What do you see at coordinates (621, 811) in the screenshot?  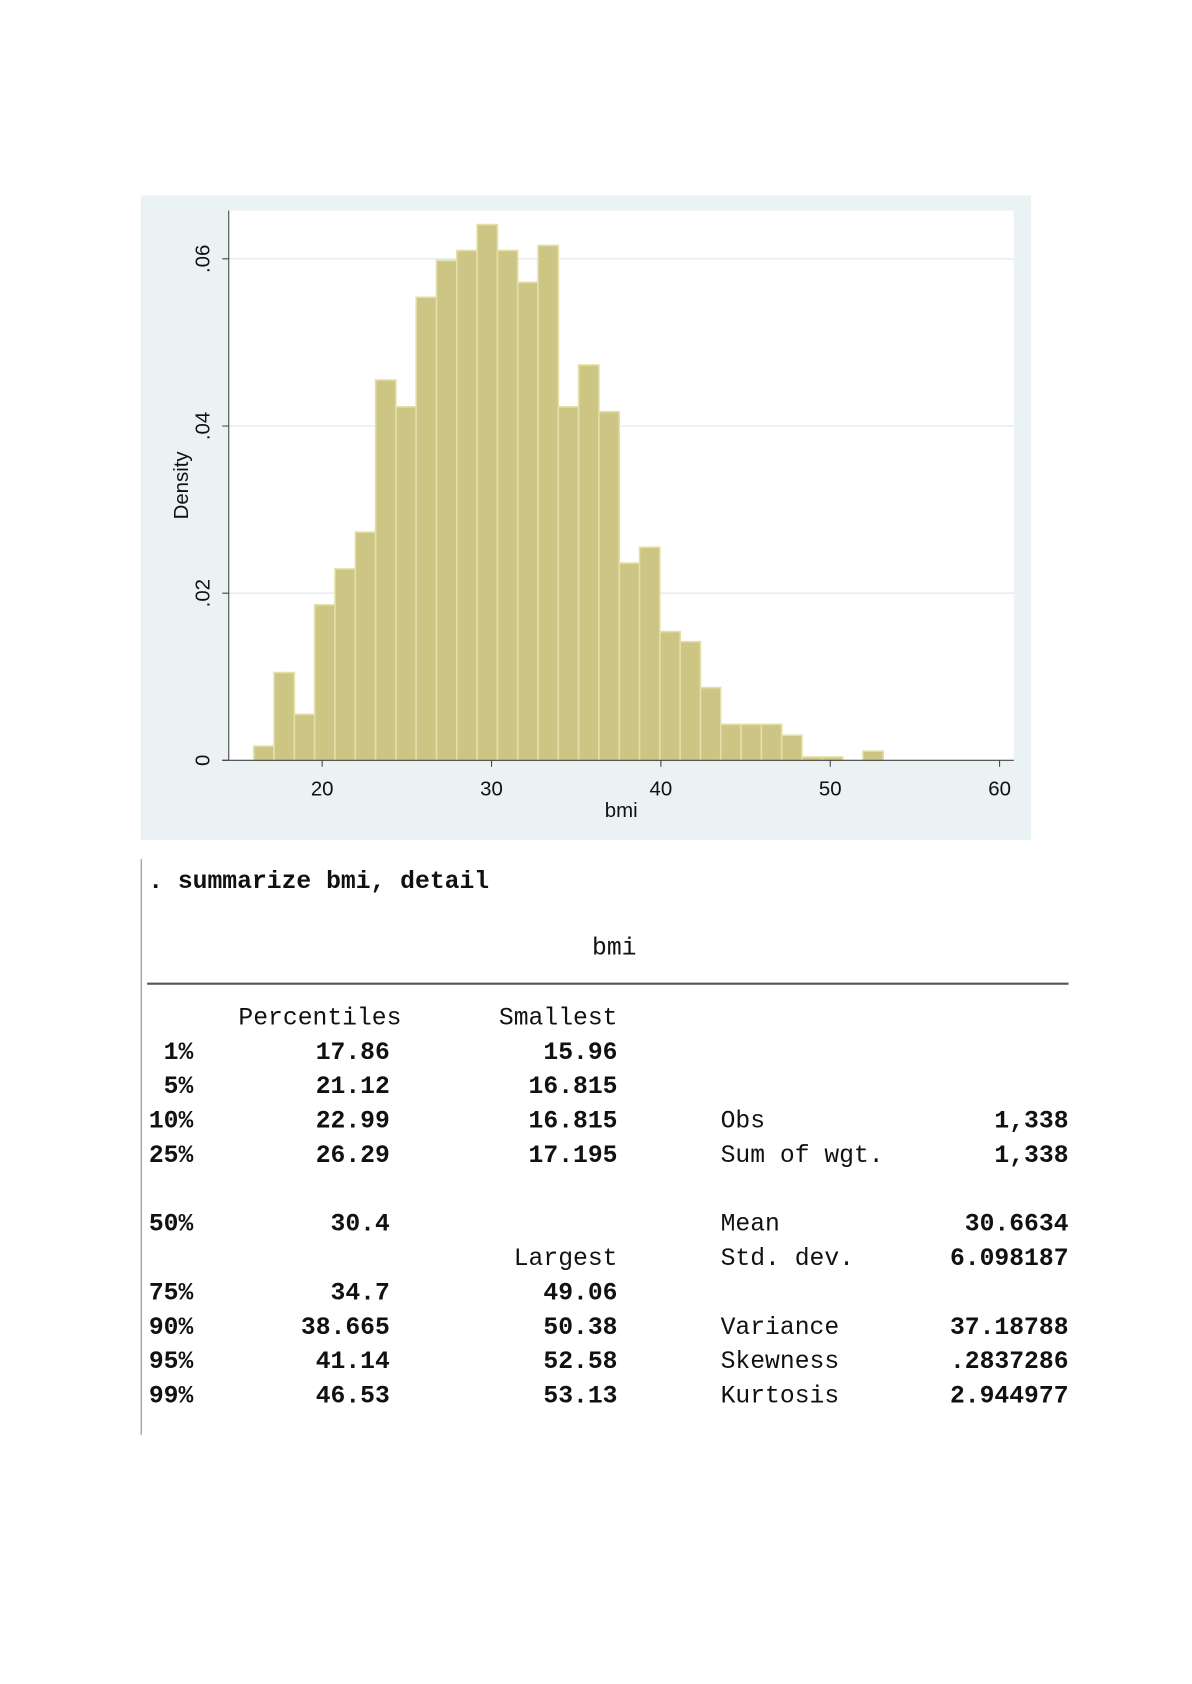 I see `x-axis-title: bmi` at bounding box center [621, 811].